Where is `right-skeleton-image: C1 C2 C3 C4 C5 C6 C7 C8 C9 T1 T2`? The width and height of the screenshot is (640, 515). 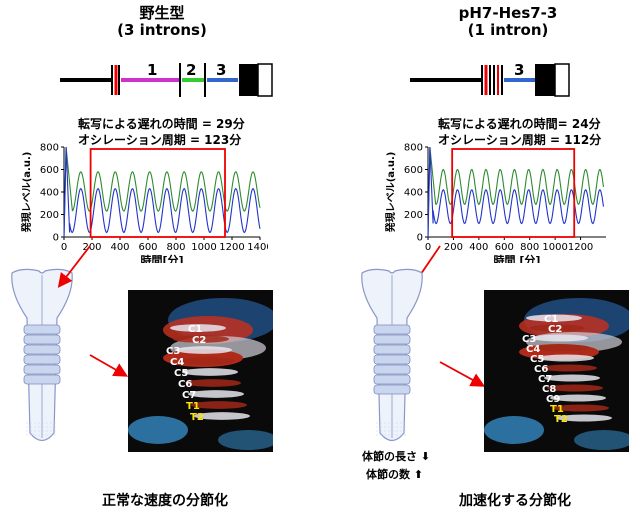
right-skeleton-image: C1 C2 C3 C4 C5 C6 C7 C8 C9 T1 T2 is located at coordinates (556, 371).